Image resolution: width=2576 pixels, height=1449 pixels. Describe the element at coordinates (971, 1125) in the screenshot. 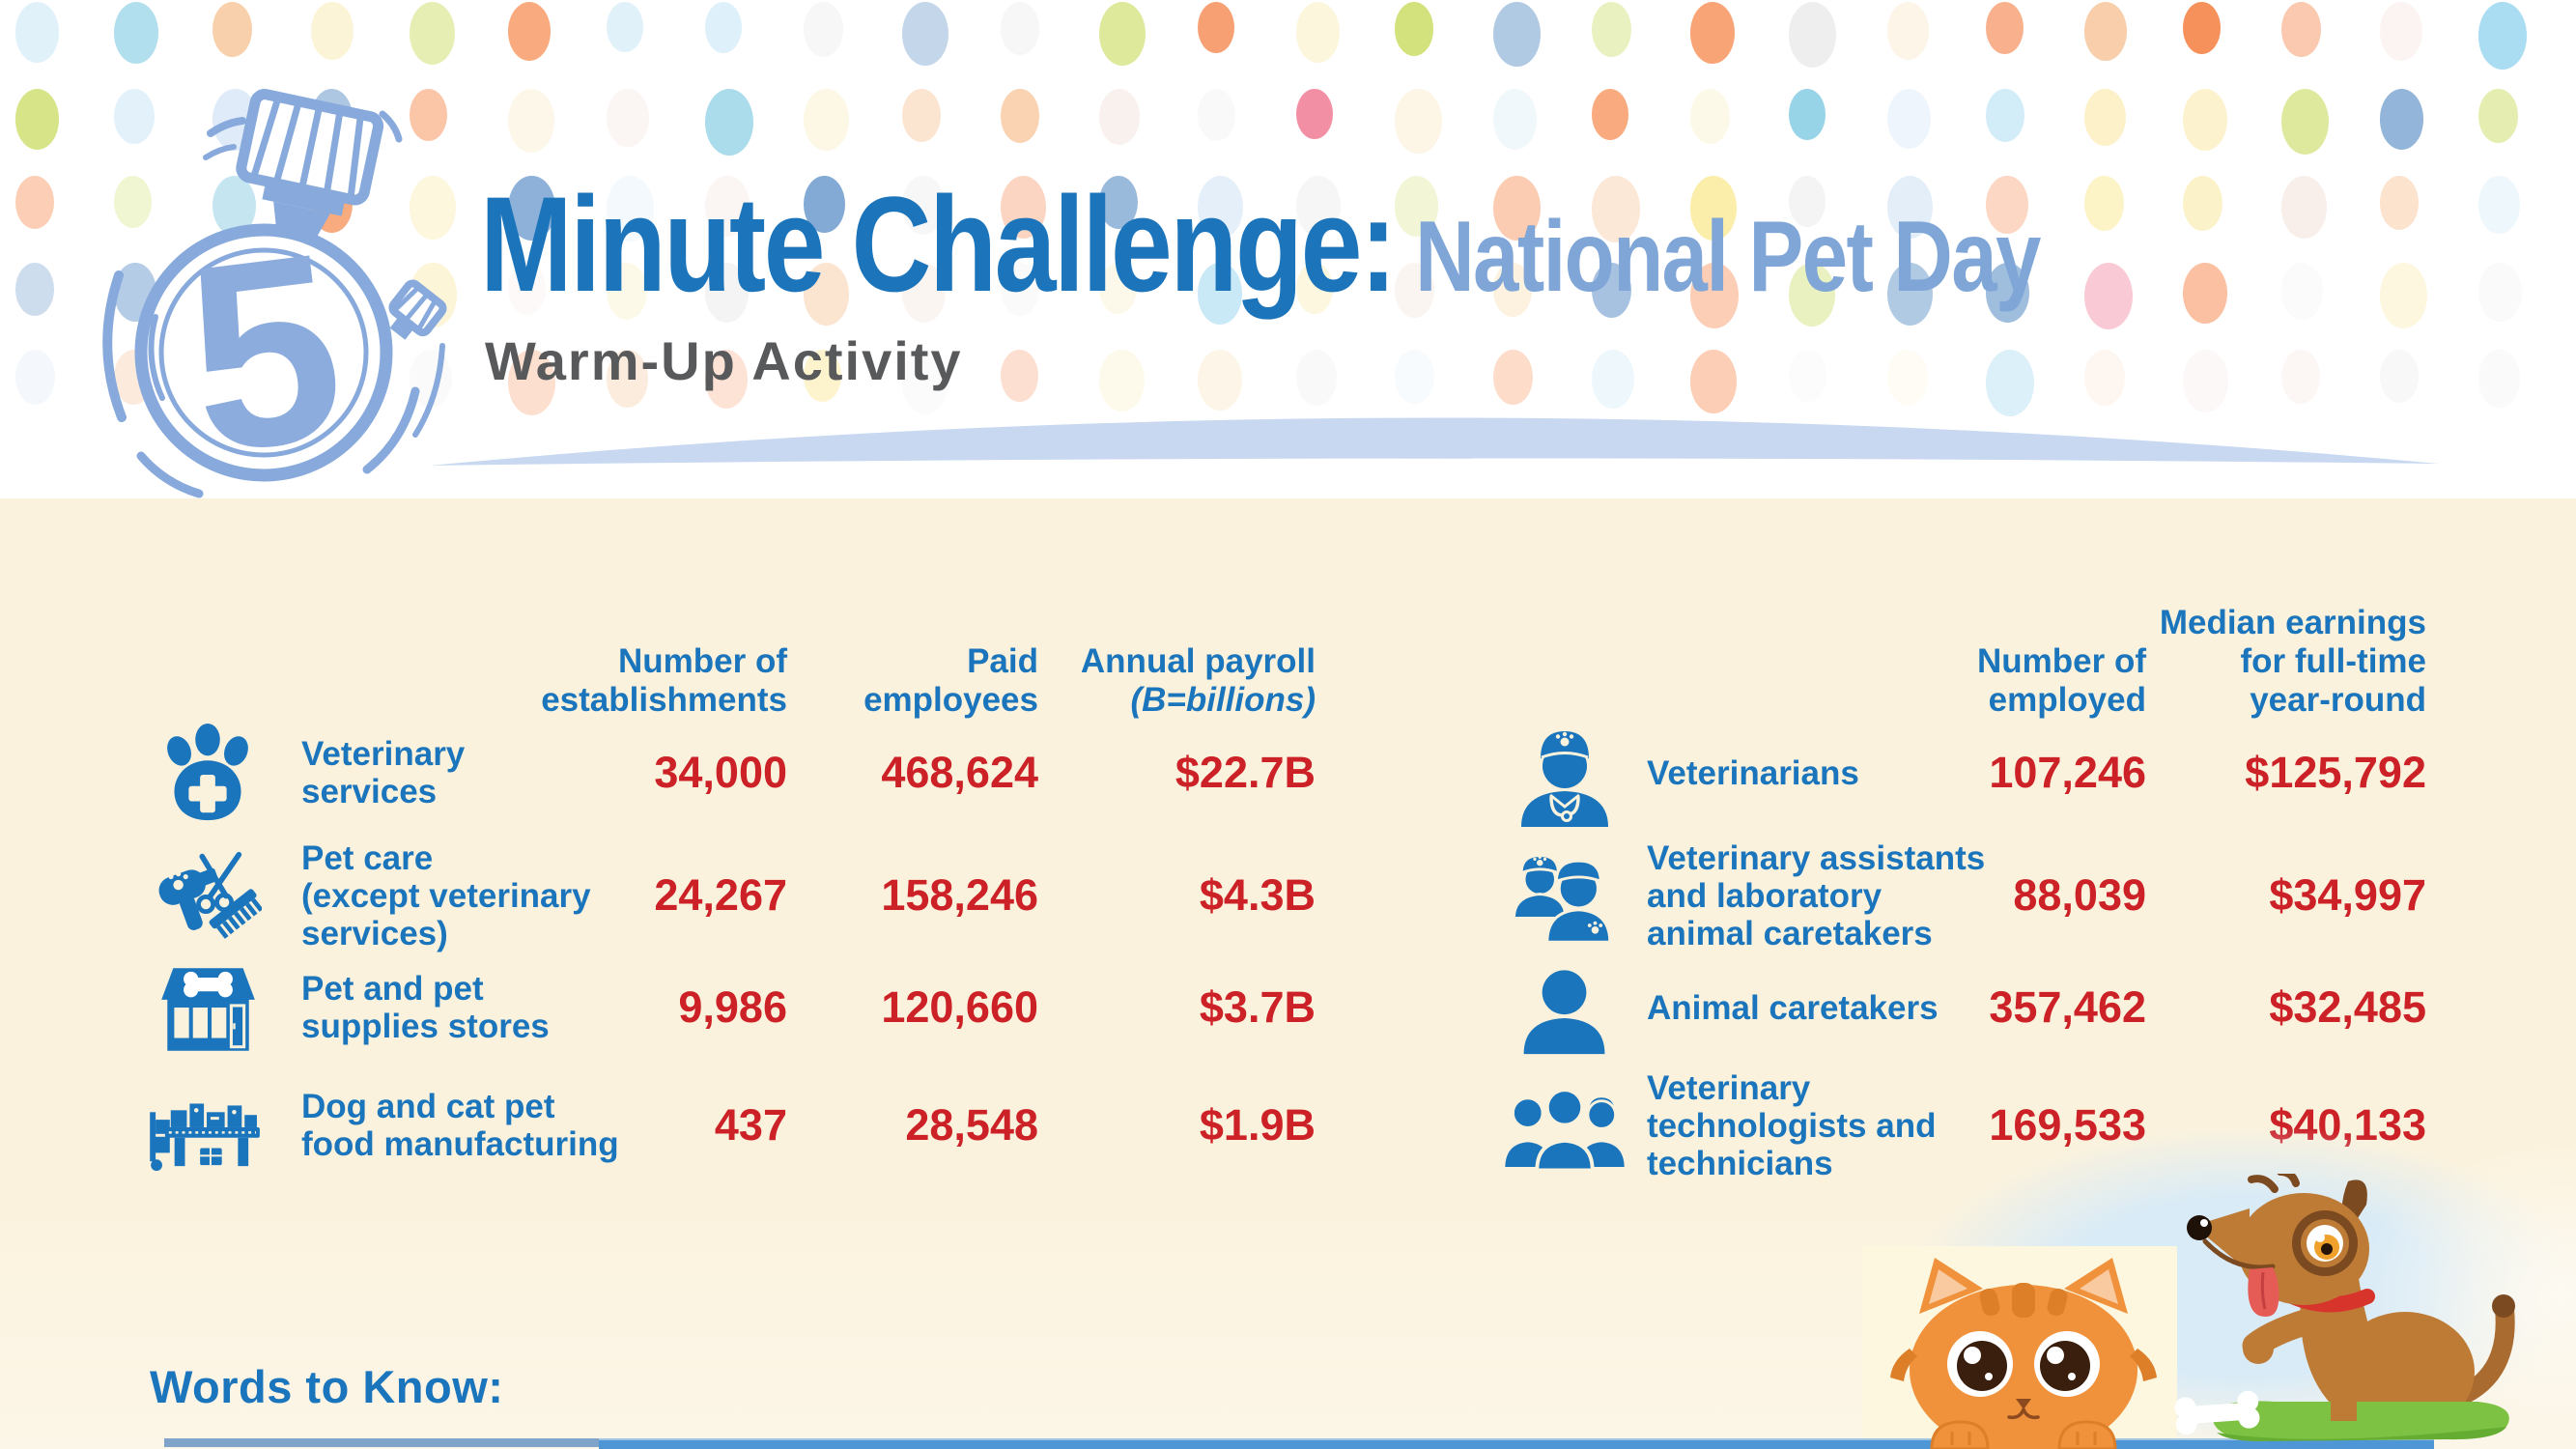

I see `employees-value: 28,548` at that location.